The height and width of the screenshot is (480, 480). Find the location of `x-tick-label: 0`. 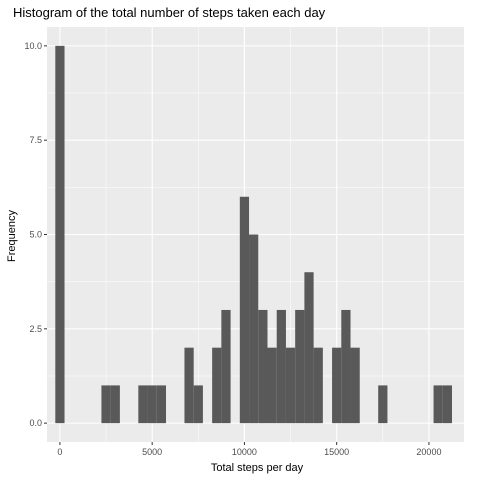

x-tick-label: 0 is located at coordinates (59, 452).